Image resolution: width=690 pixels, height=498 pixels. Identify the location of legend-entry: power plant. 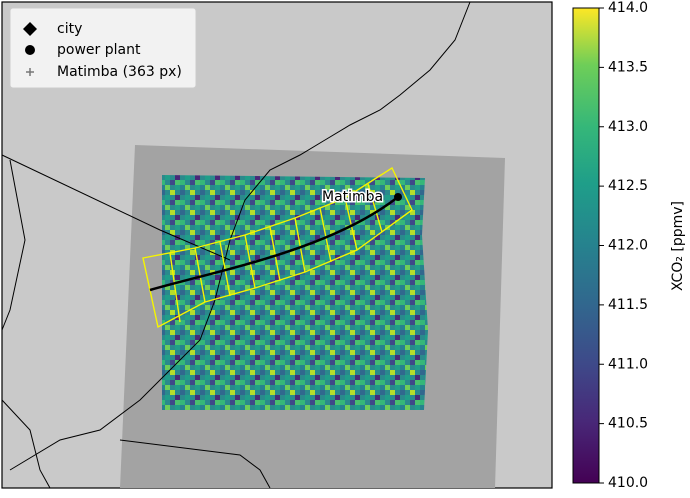
(99, 50).